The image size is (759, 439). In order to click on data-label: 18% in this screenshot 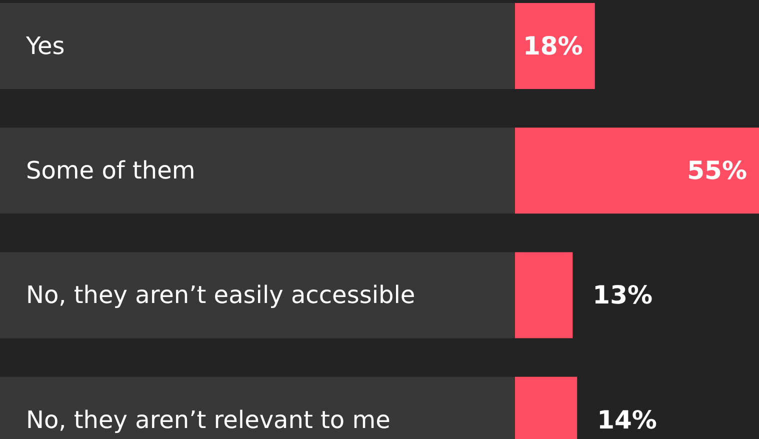, I will do `click(553, 46)`.